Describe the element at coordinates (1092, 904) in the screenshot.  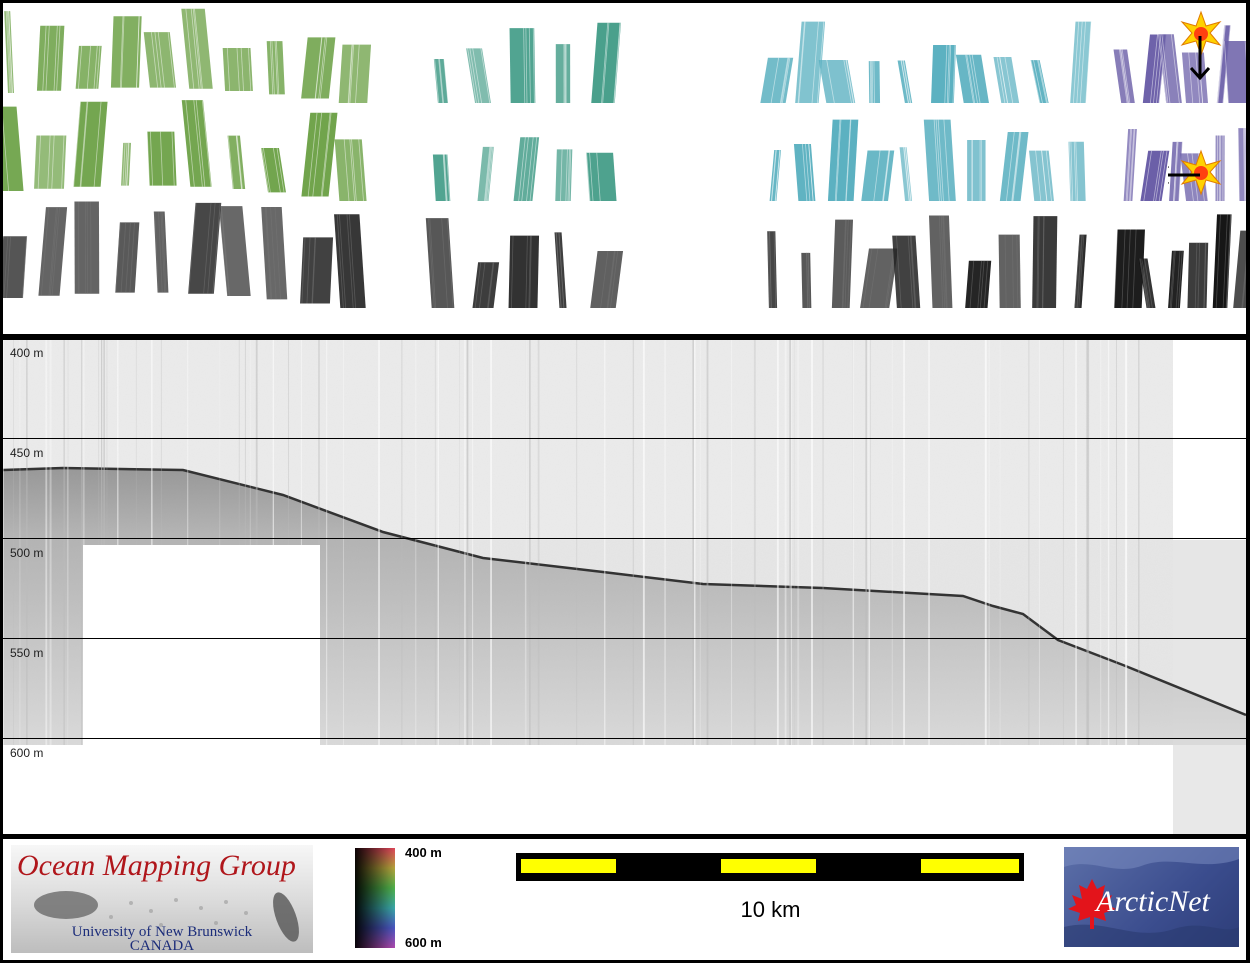
I see `maple-leaf-icon` at that location.